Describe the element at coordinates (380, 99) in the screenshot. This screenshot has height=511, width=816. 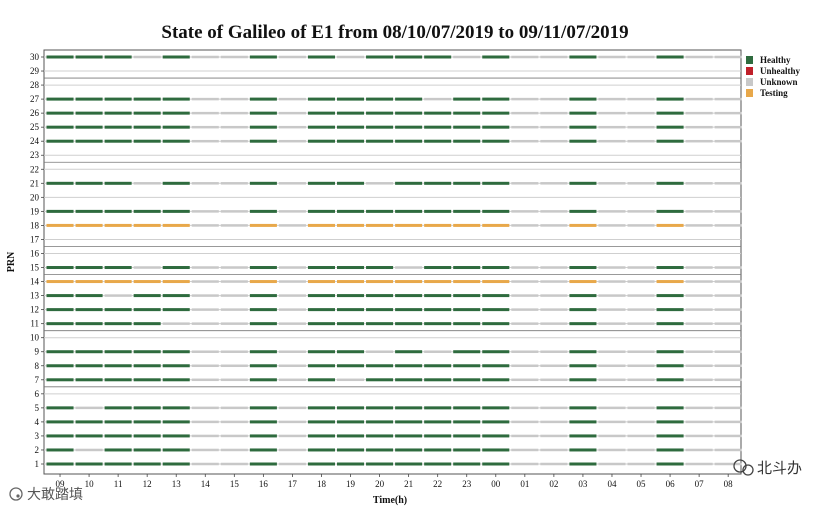
I see `state-bar-prn27-20-healthy` at that location.